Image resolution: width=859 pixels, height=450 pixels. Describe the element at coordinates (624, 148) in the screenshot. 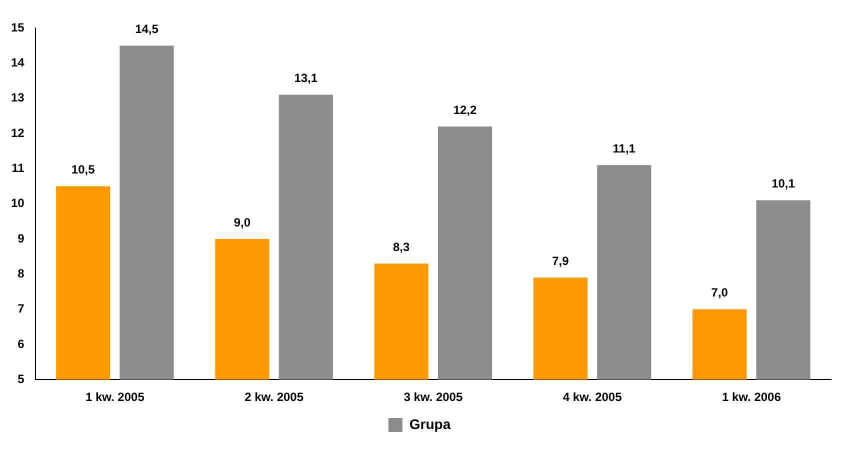

I see `data-label: 11,1` at that location.